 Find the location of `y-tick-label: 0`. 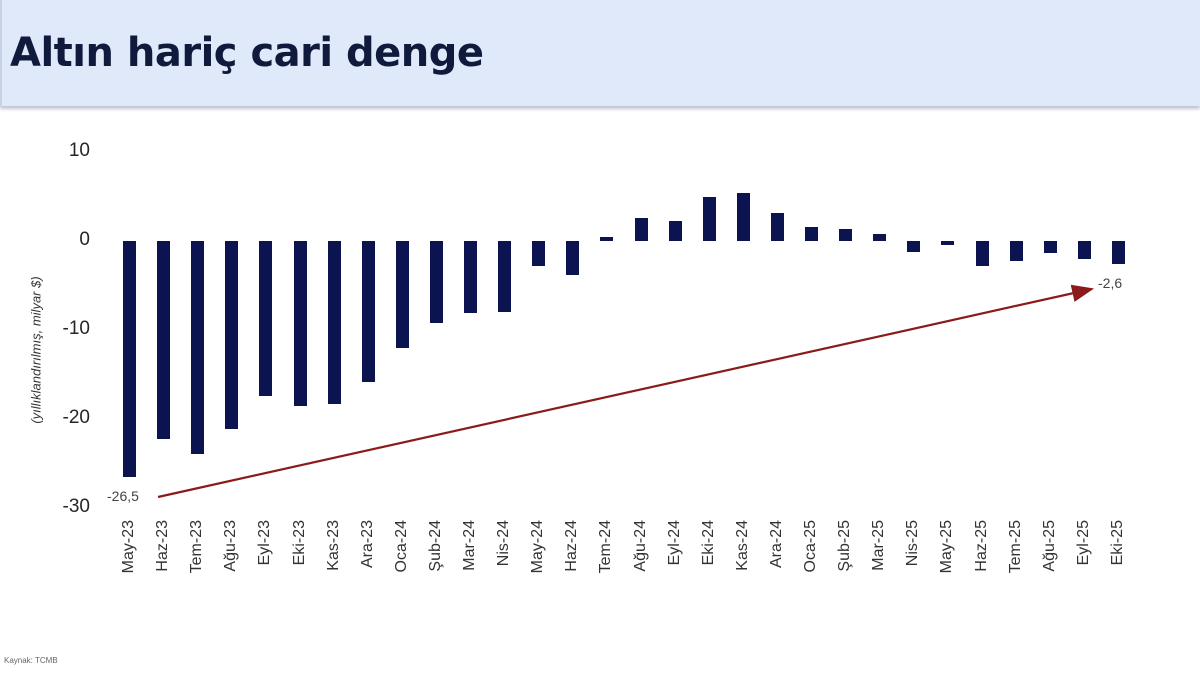

y-tick-label: 0 is located at coordinates (84, 239).